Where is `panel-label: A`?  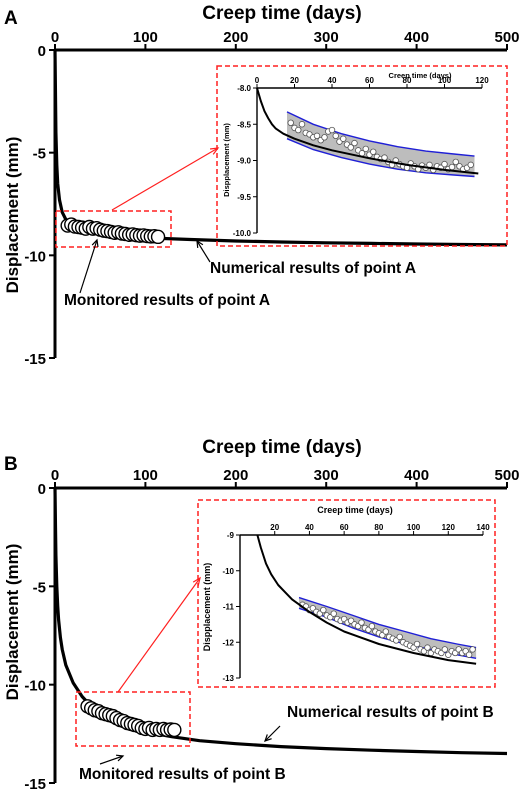
panel-label: A is located at coordinates (11, 18).